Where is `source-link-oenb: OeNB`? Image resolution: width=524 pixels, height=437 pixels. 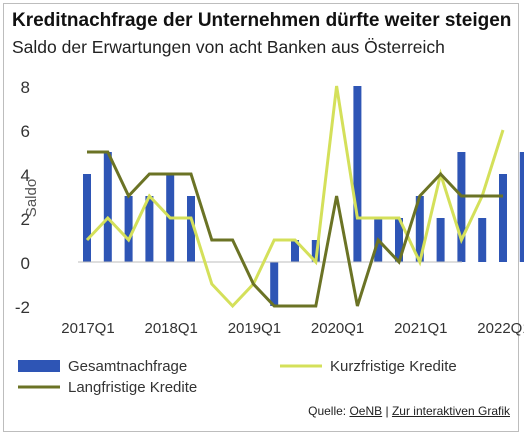
source-link-oenb: OeNB is located at coordinates (366, 411).